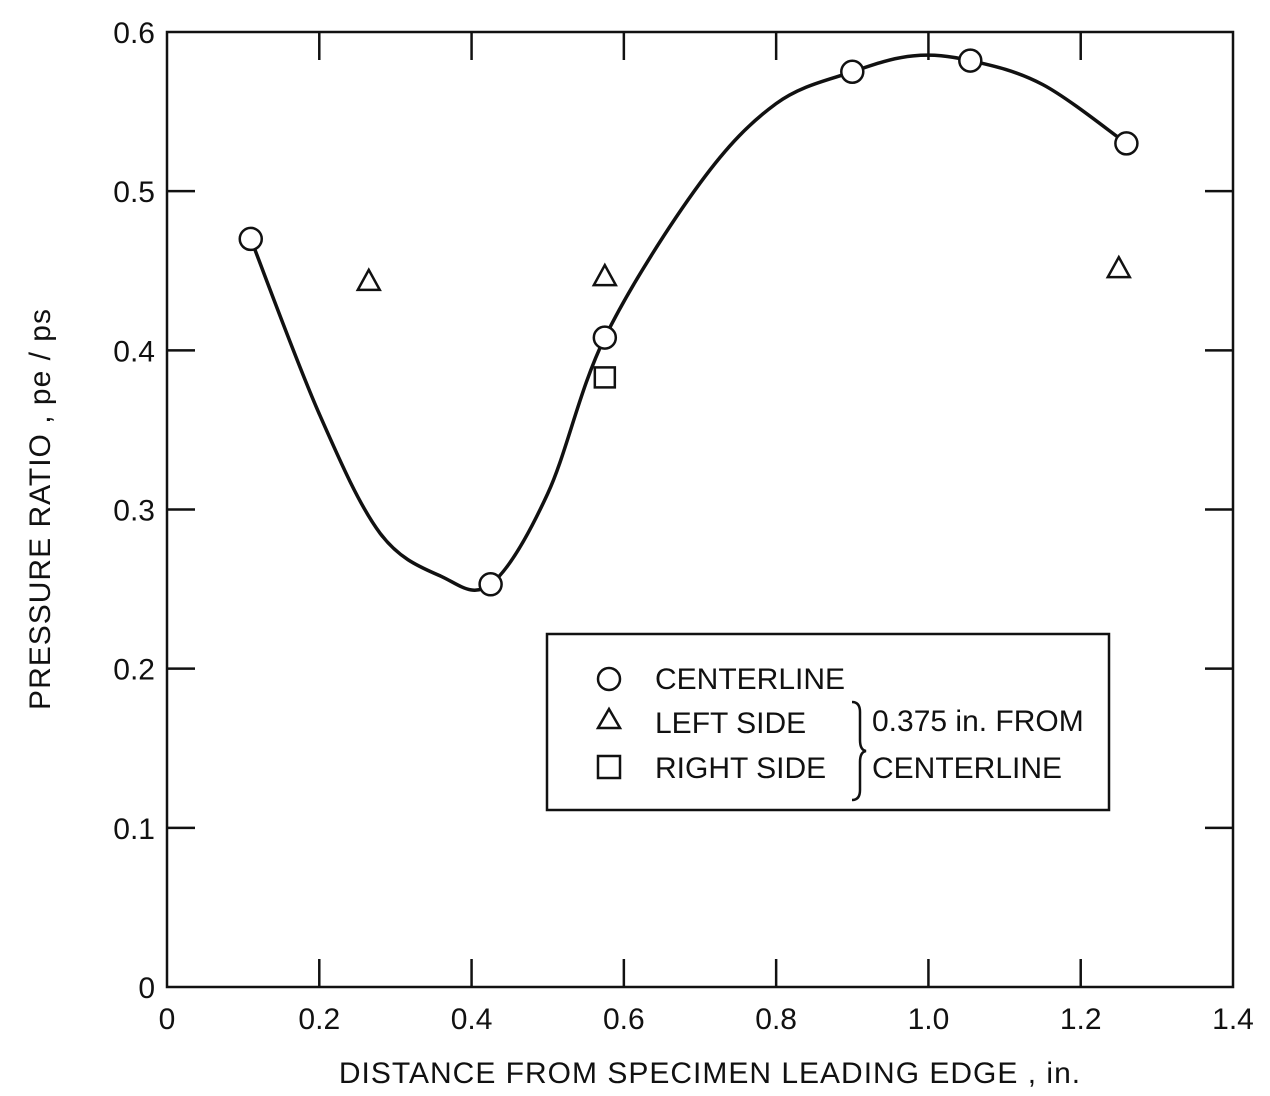 This screenshot has width=1270, height=1096. Describe the element at coordinates (40, 509) in the screenshot. I see `y-axis-title: PRESSURE RATIO , pe / ps` at that location.